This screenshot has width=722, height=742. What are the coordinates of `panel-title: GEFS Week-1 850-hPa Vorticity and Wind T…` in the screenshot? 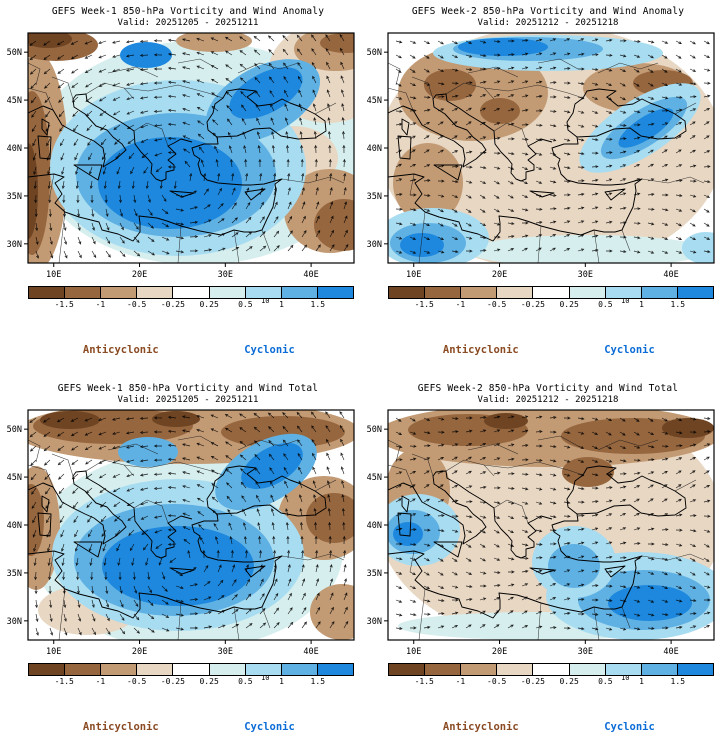 It's located at (188, 388).